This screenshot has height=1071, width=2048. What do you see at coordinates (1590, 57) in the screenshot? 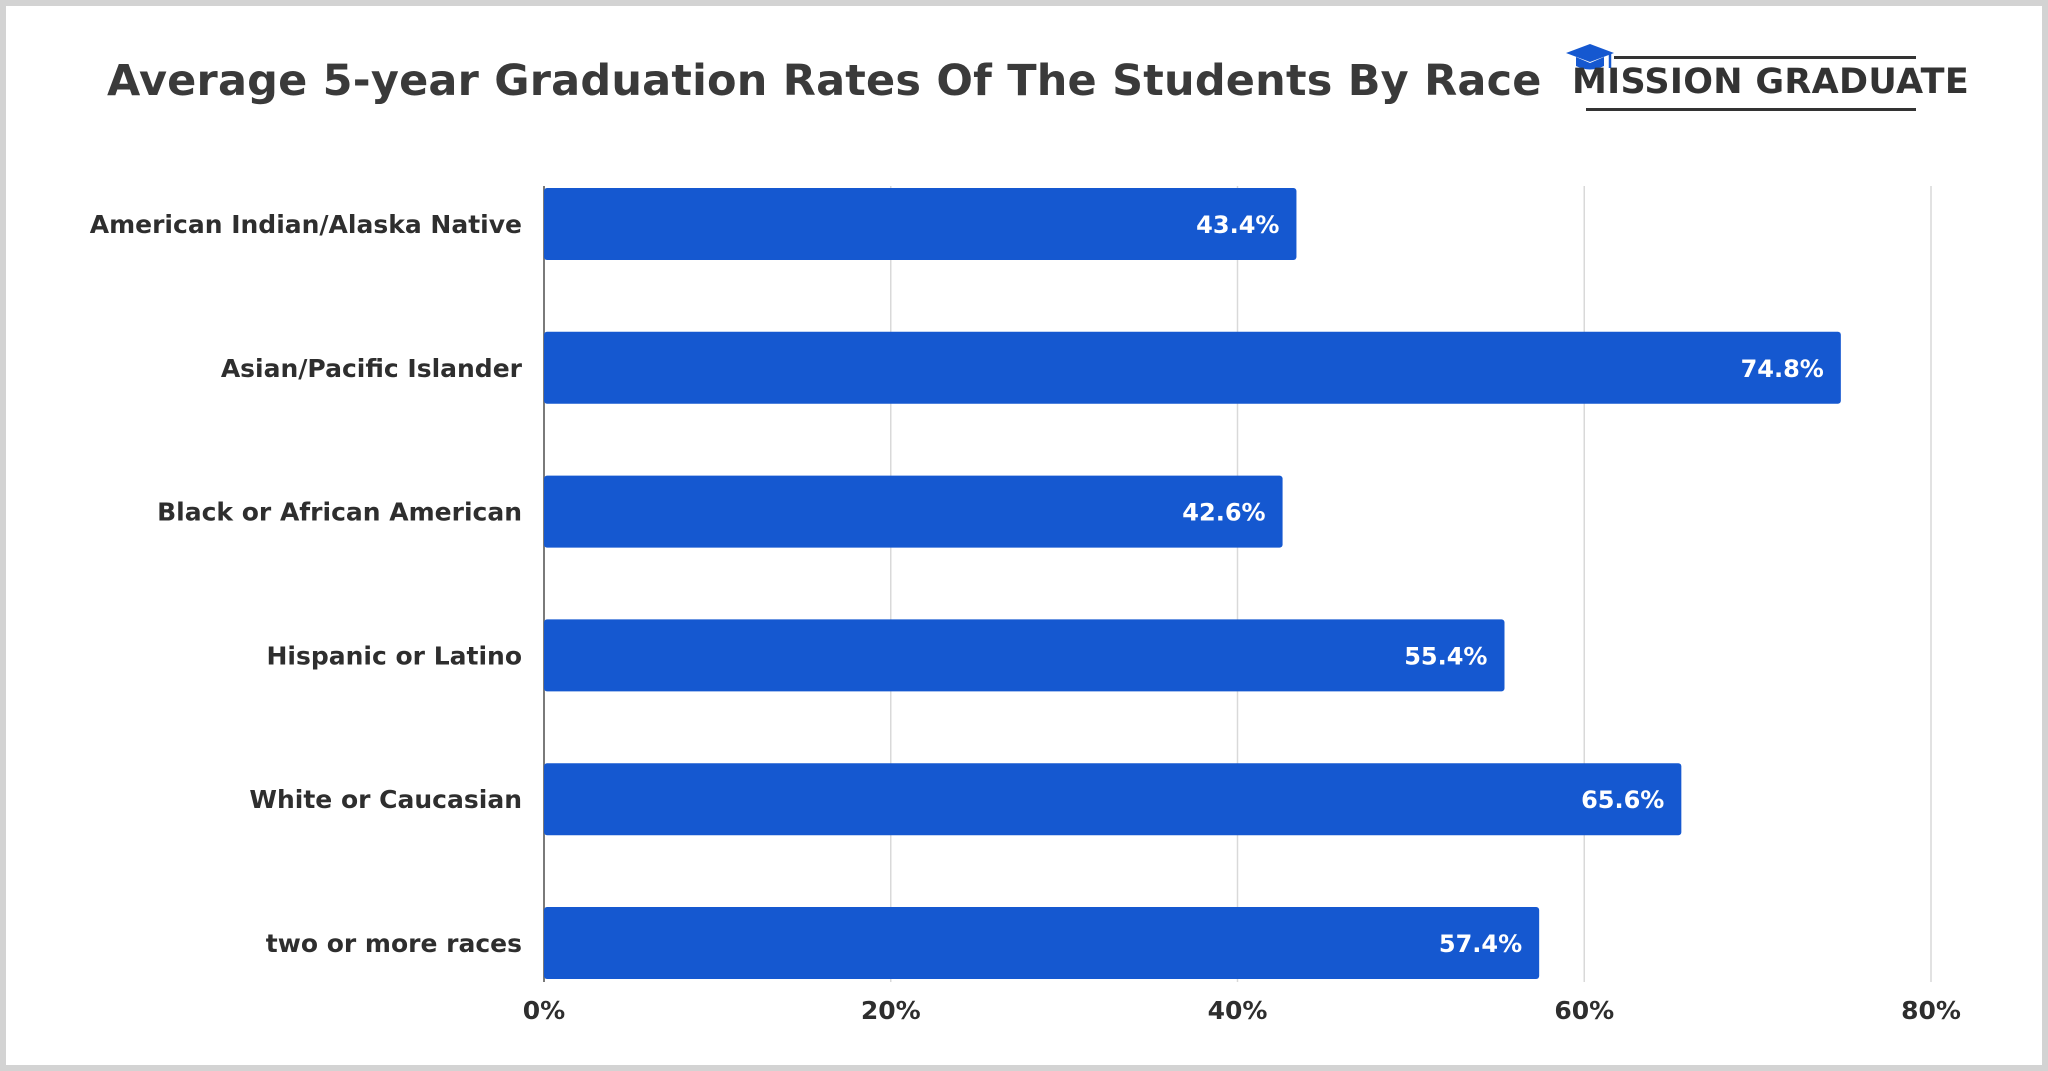
I see `graduation-cap-icon` at bounding box center [1590, 57].